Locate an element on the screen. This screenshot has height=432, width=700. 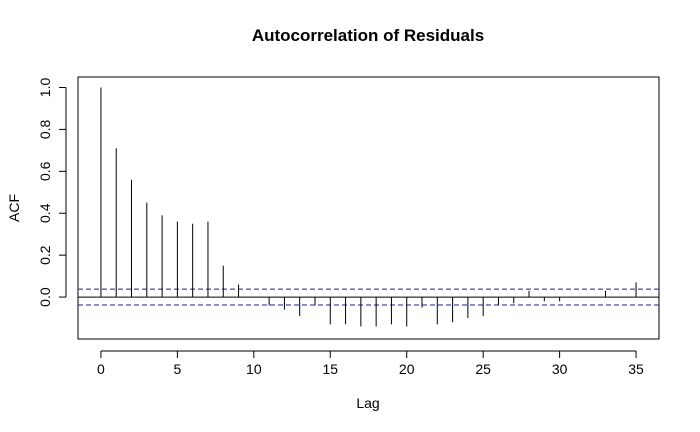
y-tick-label: 1.0 is located at coordinates (45, 88).